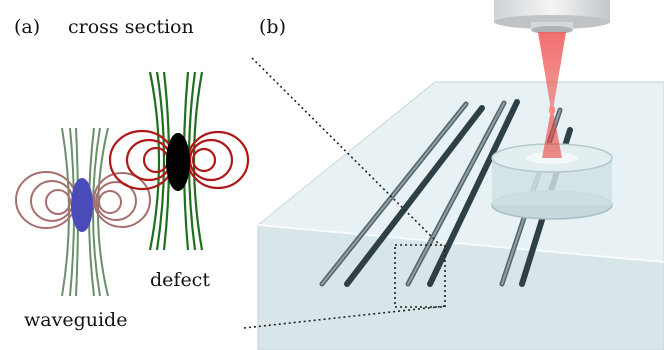 This screenshot has width=664, height=350. I want to click on defect-mode-diagram, so click(179, 161).